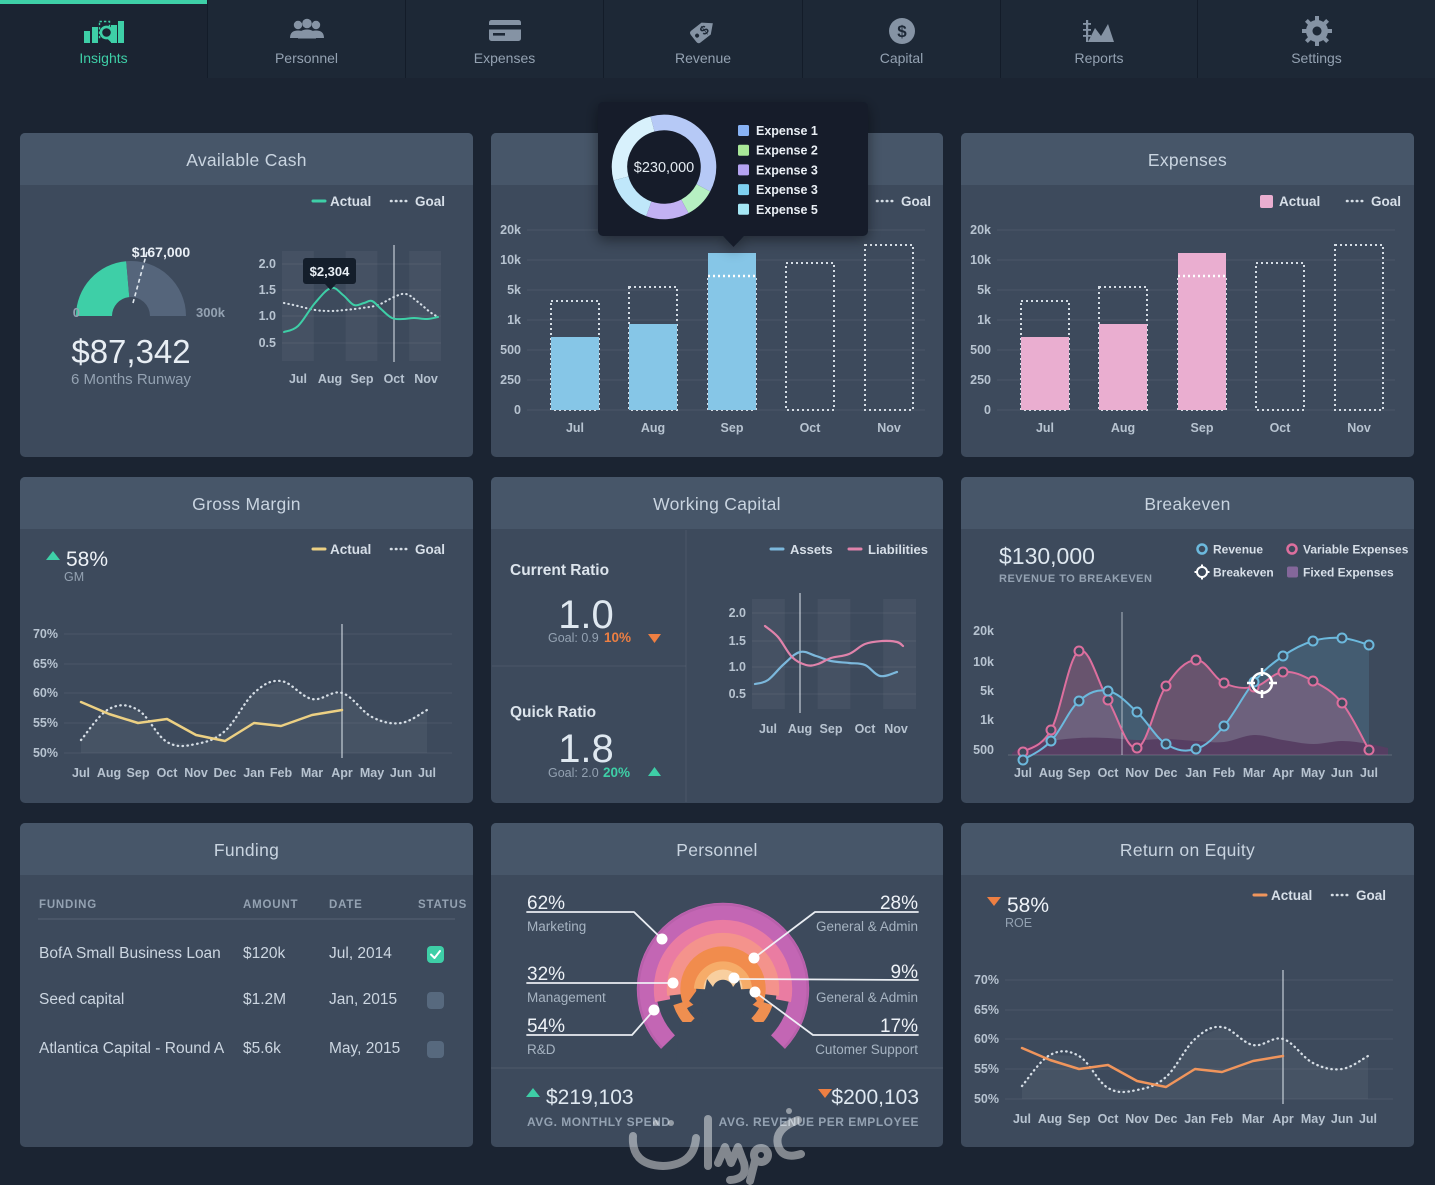  I want to click on svg-text: 58%, so click(1028, 905).